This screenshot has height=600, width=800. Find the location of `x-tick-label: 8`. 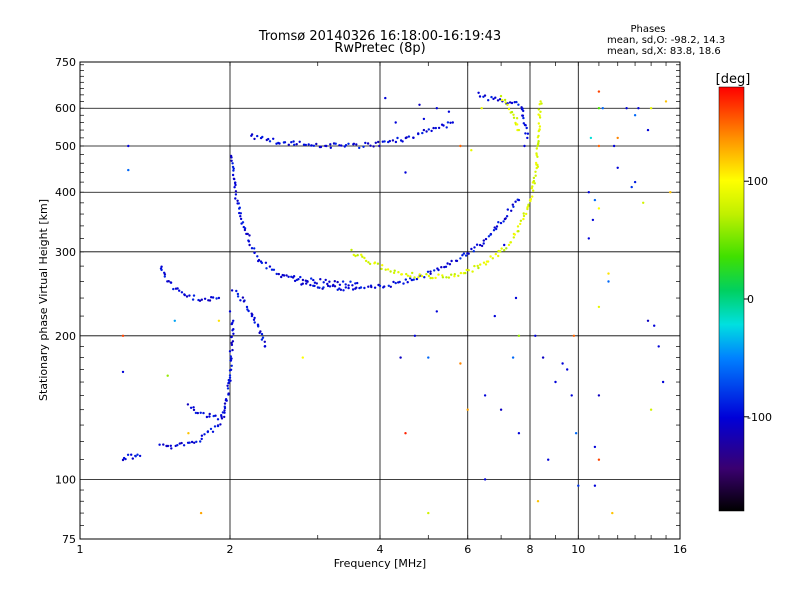

x-tick-label: 8 is located at coordinates (530, 549).